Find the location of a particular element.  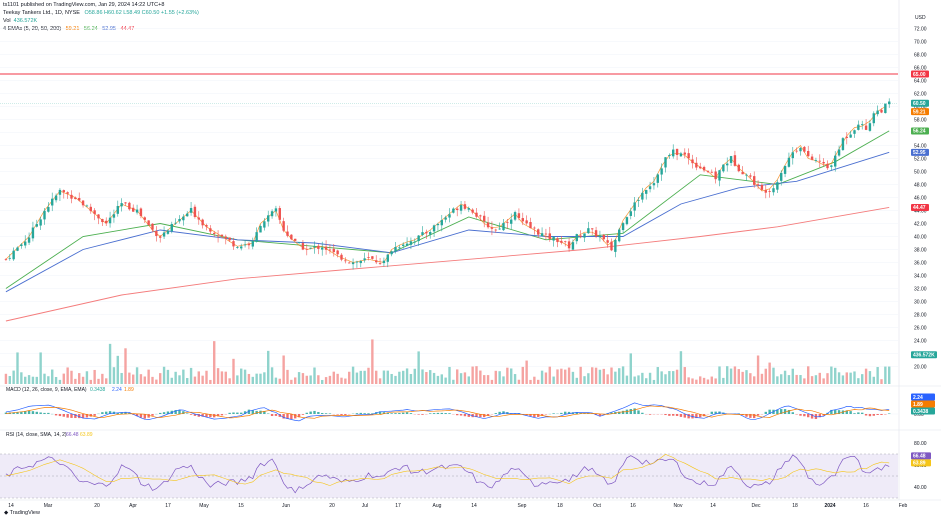

price-tick-20: 32.00 is located at coordinates (920, 289).